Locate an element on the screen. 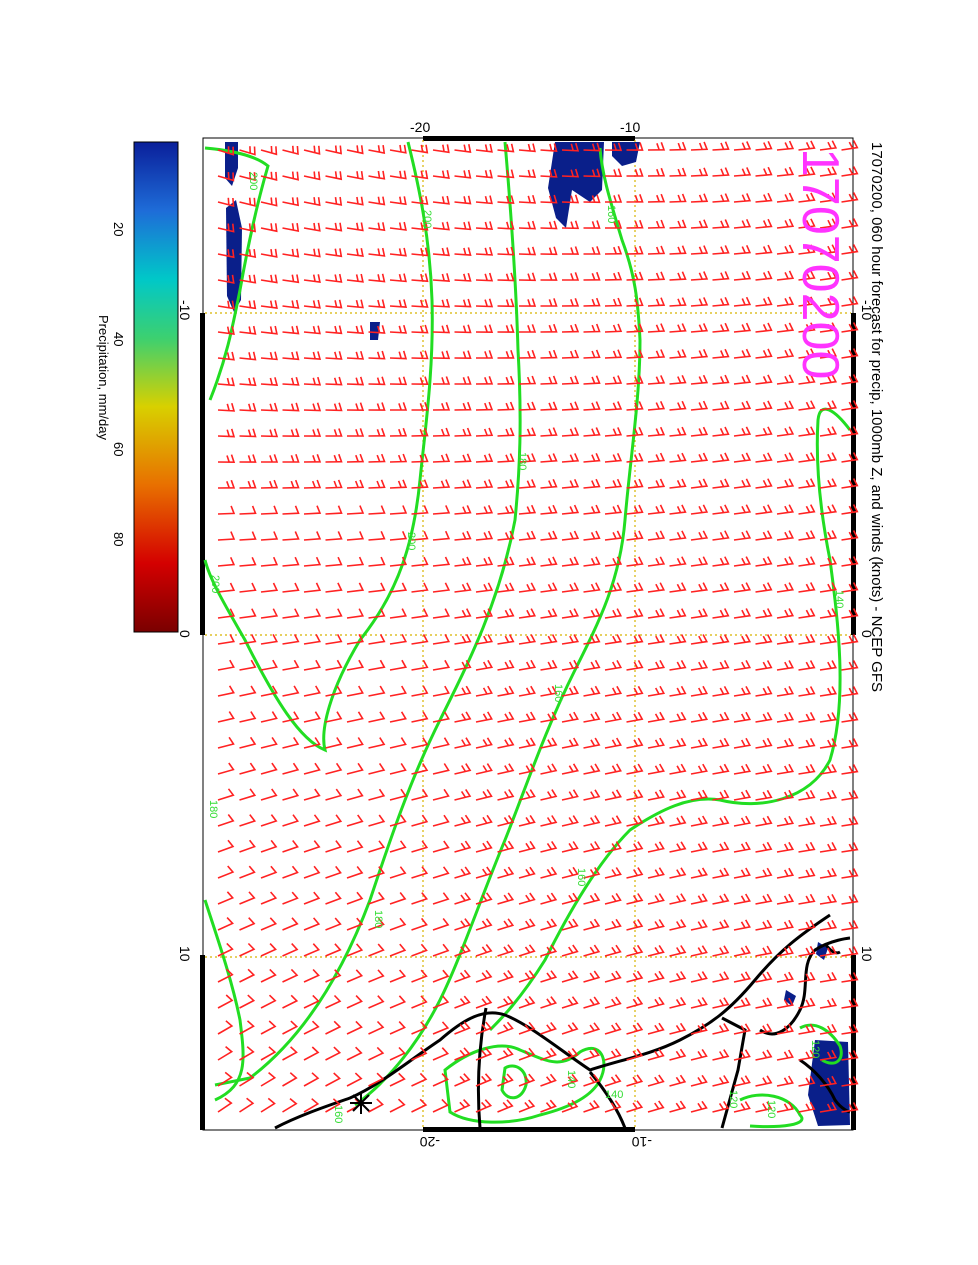  contour-label: 120 is located at coordinates (815, 1049).